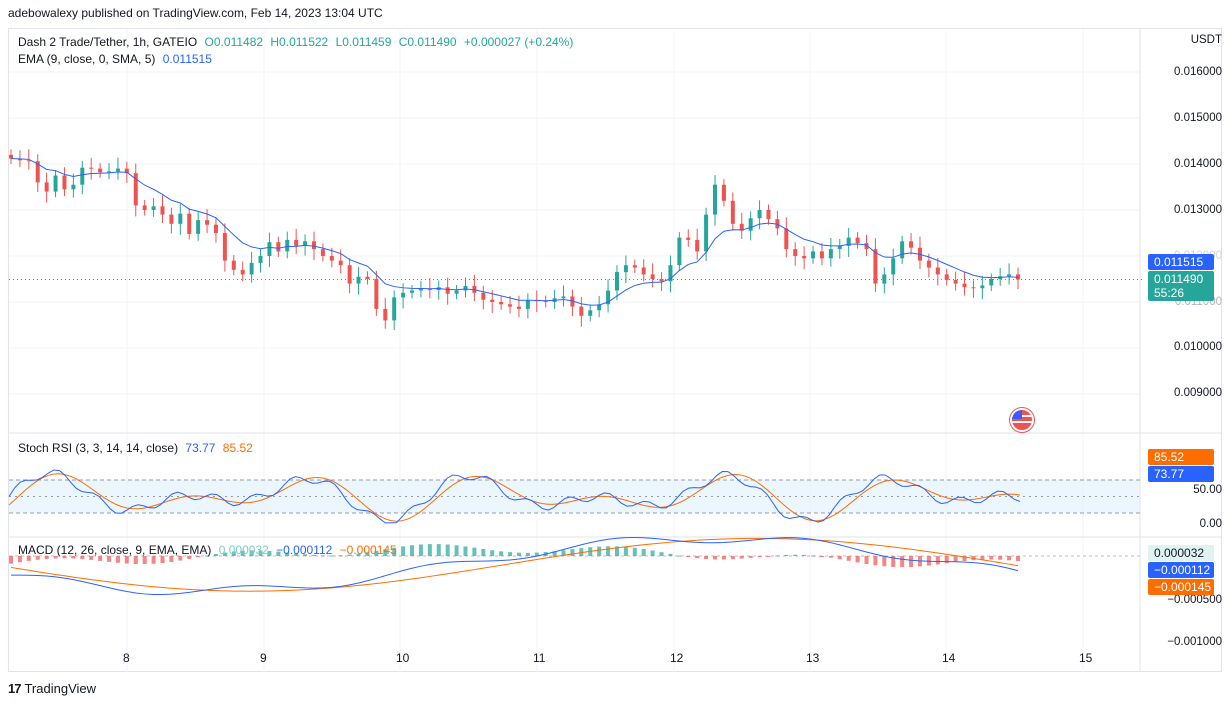 The image size is (1232, 707). What do you see at coordinates (187, 59) in the screenshot?
I see `ema-value: 0.011515` at bounding box center [187, 59].